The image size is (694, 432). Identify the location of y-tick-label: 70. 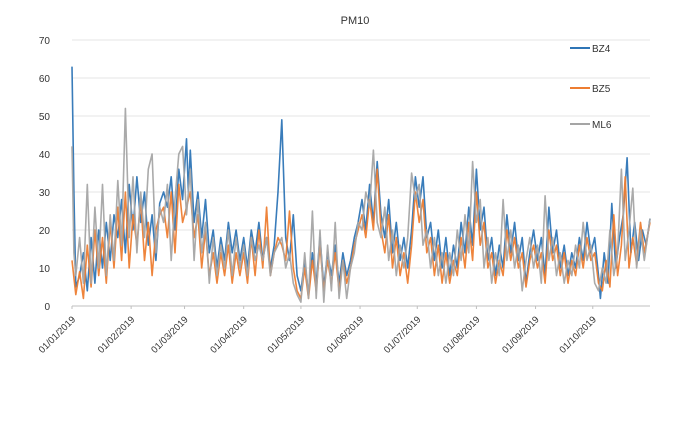
(45, 41).